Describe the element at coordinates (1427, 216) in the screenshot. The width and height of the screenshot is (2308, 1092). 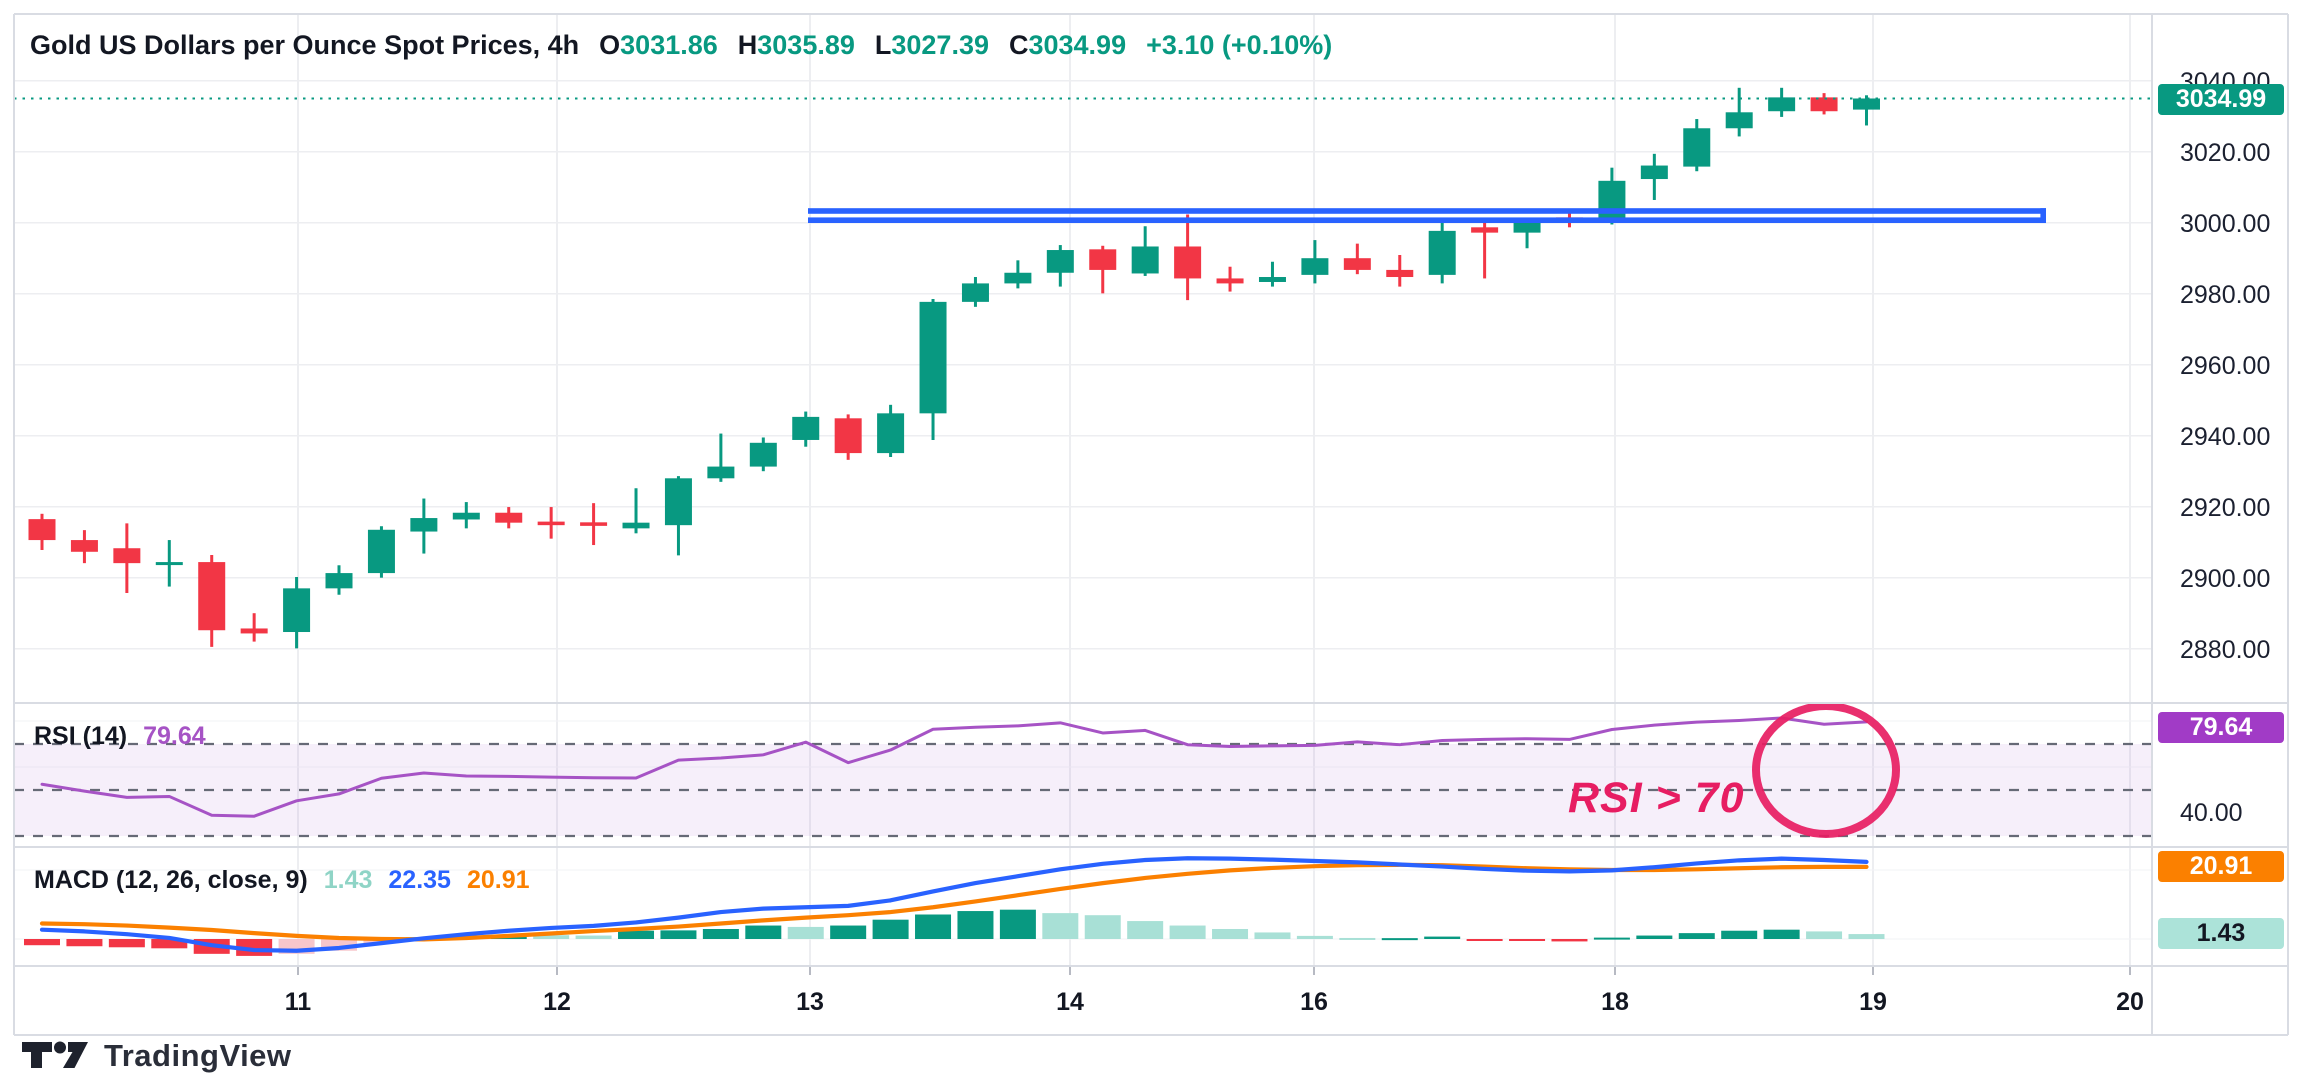
I see `resistance-channel` at that location.